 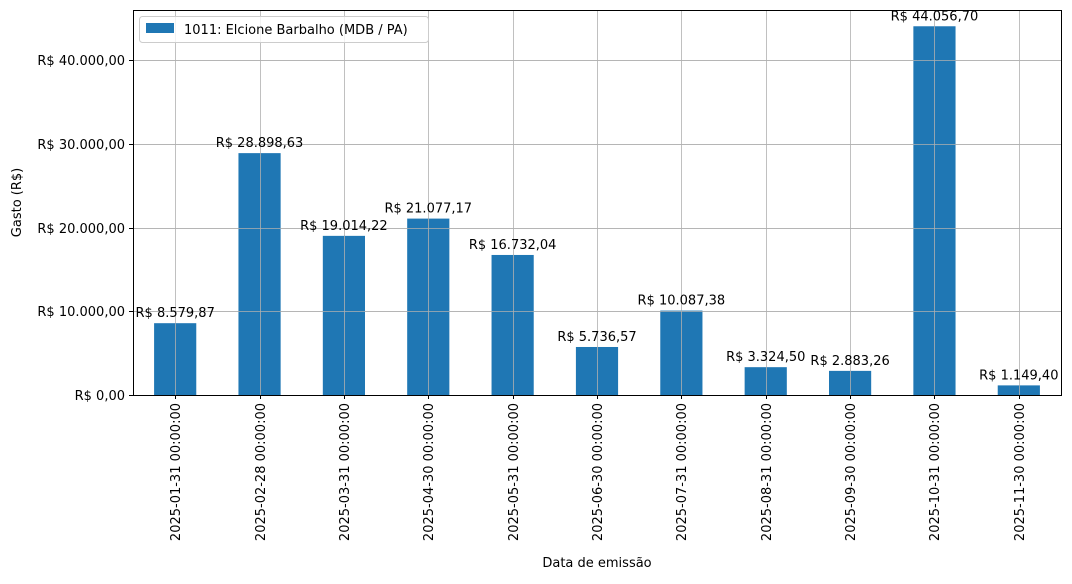 I want to click on bar-value-label: R$ 3.324,50, so click(x=765, y=357).